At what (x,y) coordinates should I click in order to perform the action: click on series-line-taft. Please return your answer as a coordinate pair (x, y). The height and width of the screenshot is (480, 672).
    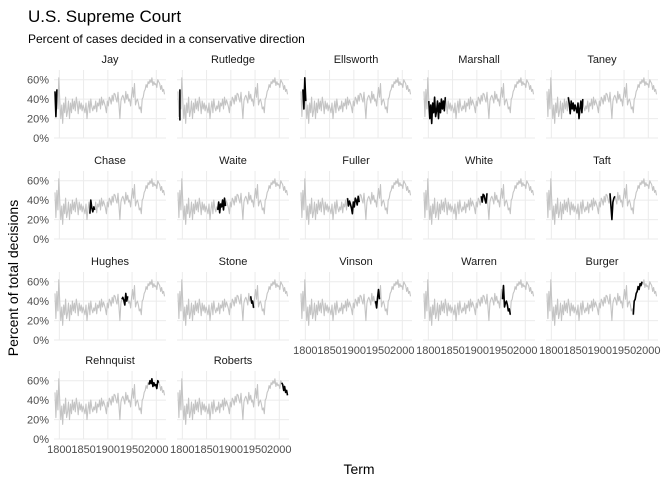
    Looking at the image, I should click on (612, 207).